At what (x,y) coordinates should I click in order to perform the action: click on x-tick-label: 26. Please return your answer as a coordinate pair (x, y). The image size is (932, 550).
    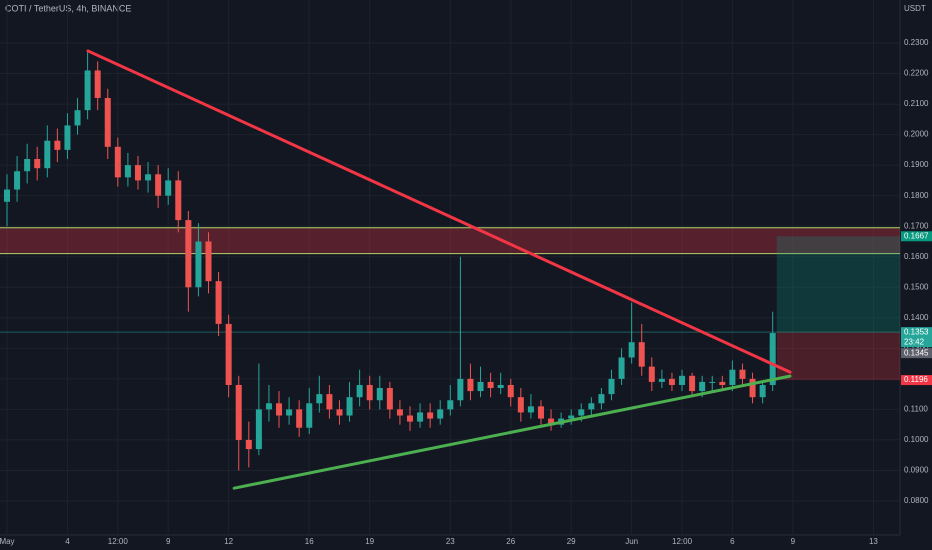
    Looking at the image, I should click on (510, 541).